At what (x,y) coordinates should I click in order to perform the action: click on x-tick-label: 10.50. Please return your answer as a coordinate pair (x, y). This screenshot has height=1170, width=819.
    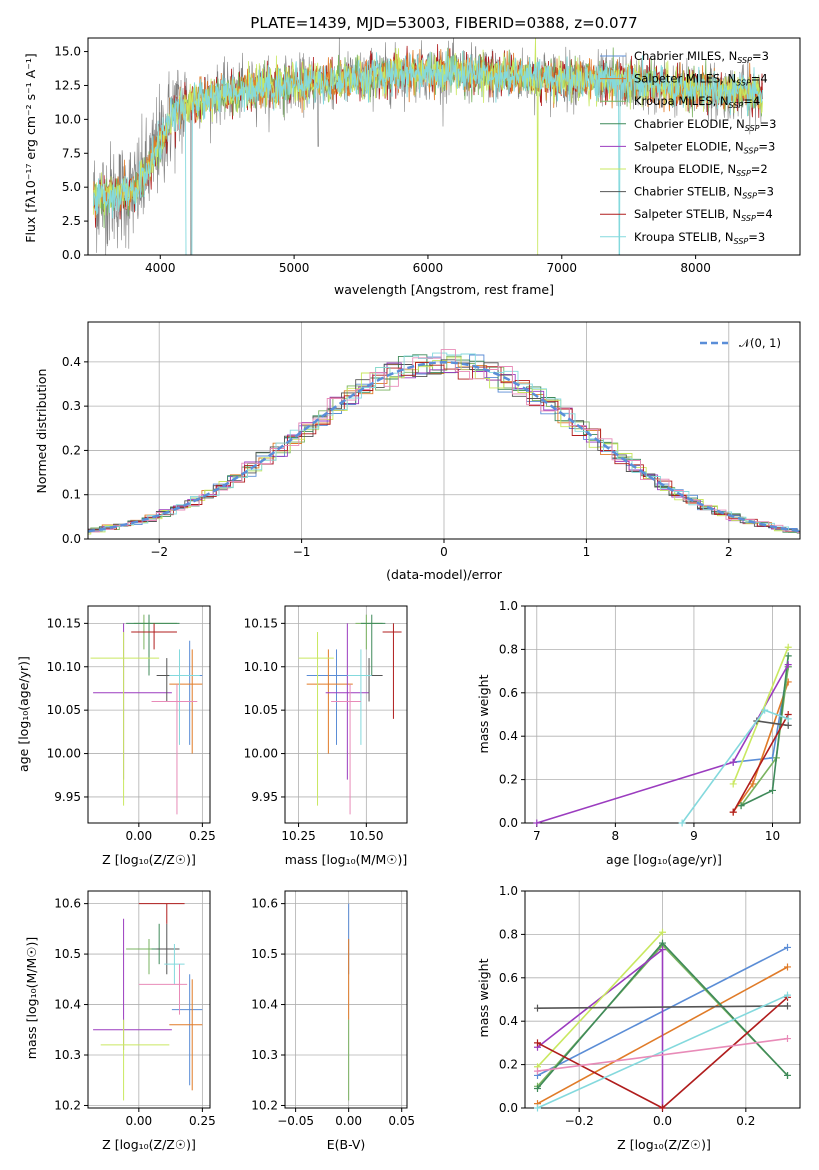
    Looking at the image, I should click on (366, 836).